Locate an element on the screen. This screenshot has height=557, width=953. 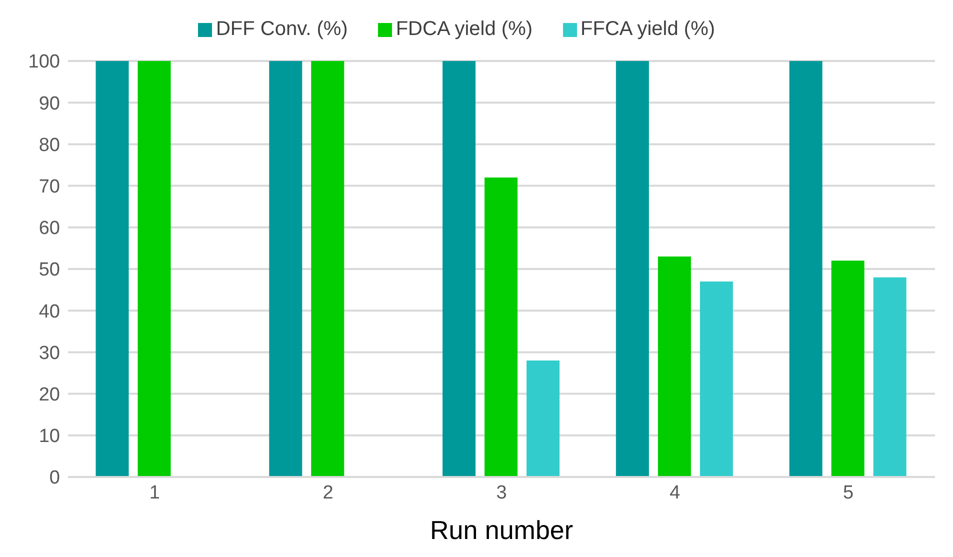
y-tick-label: 30 is located at coordinates (49, 353).